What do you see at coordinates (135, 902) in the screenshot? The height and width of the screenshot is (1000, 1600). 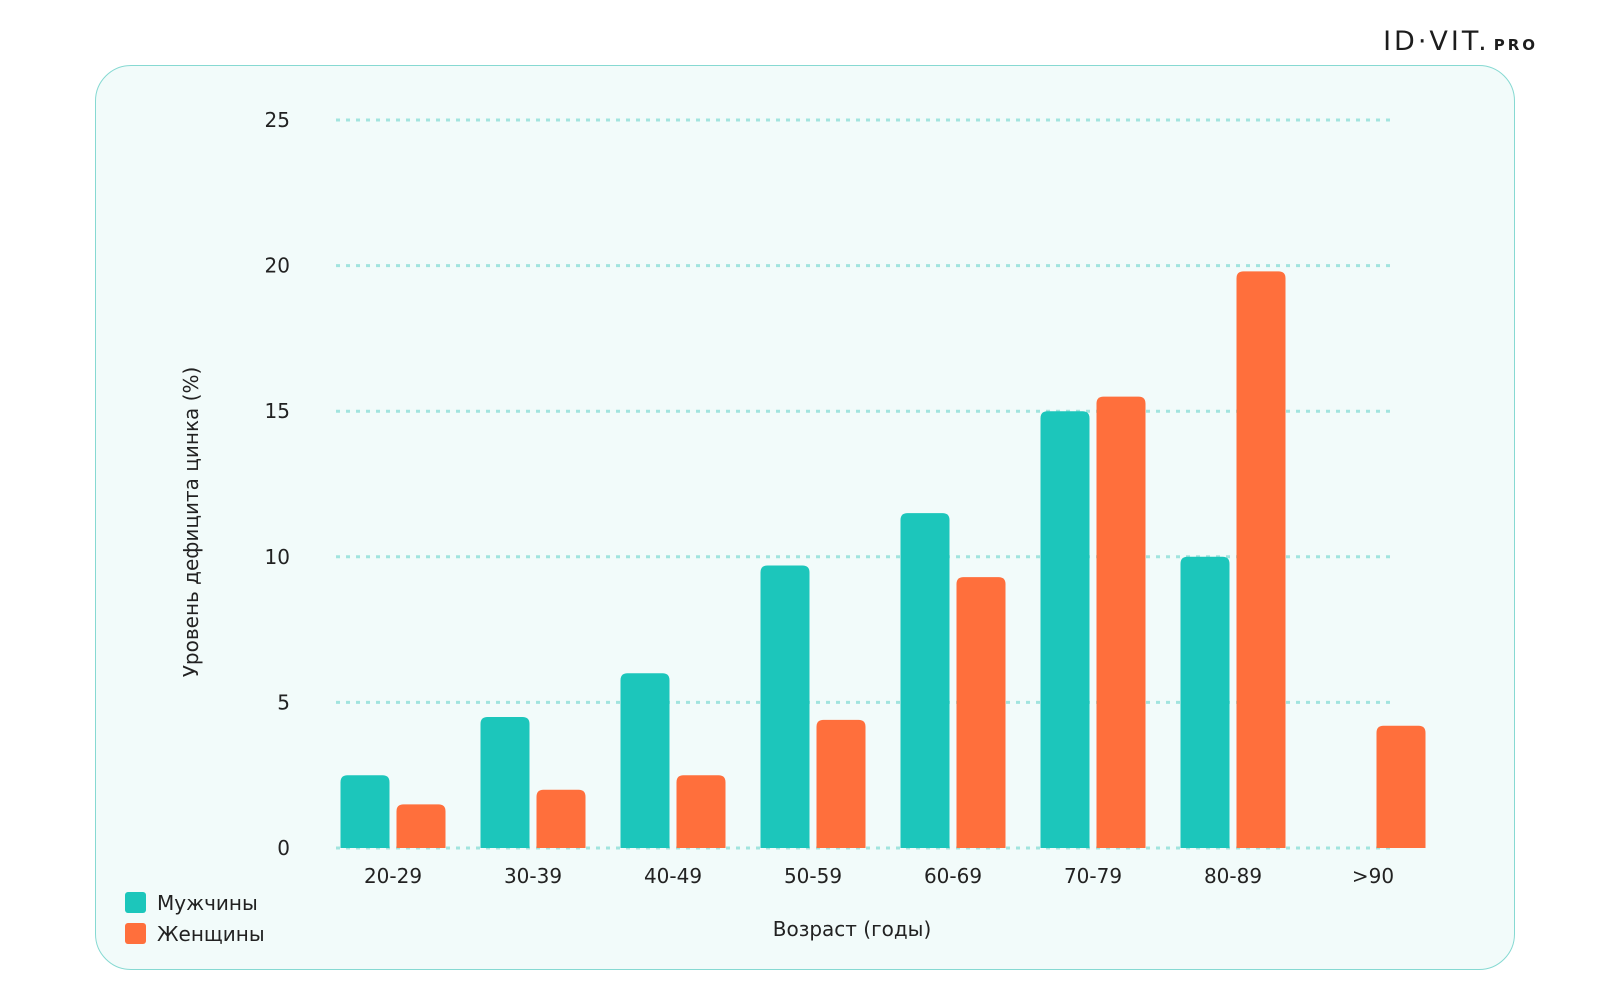 I see `legend-swatch-men` at bounding box center [135, 902].